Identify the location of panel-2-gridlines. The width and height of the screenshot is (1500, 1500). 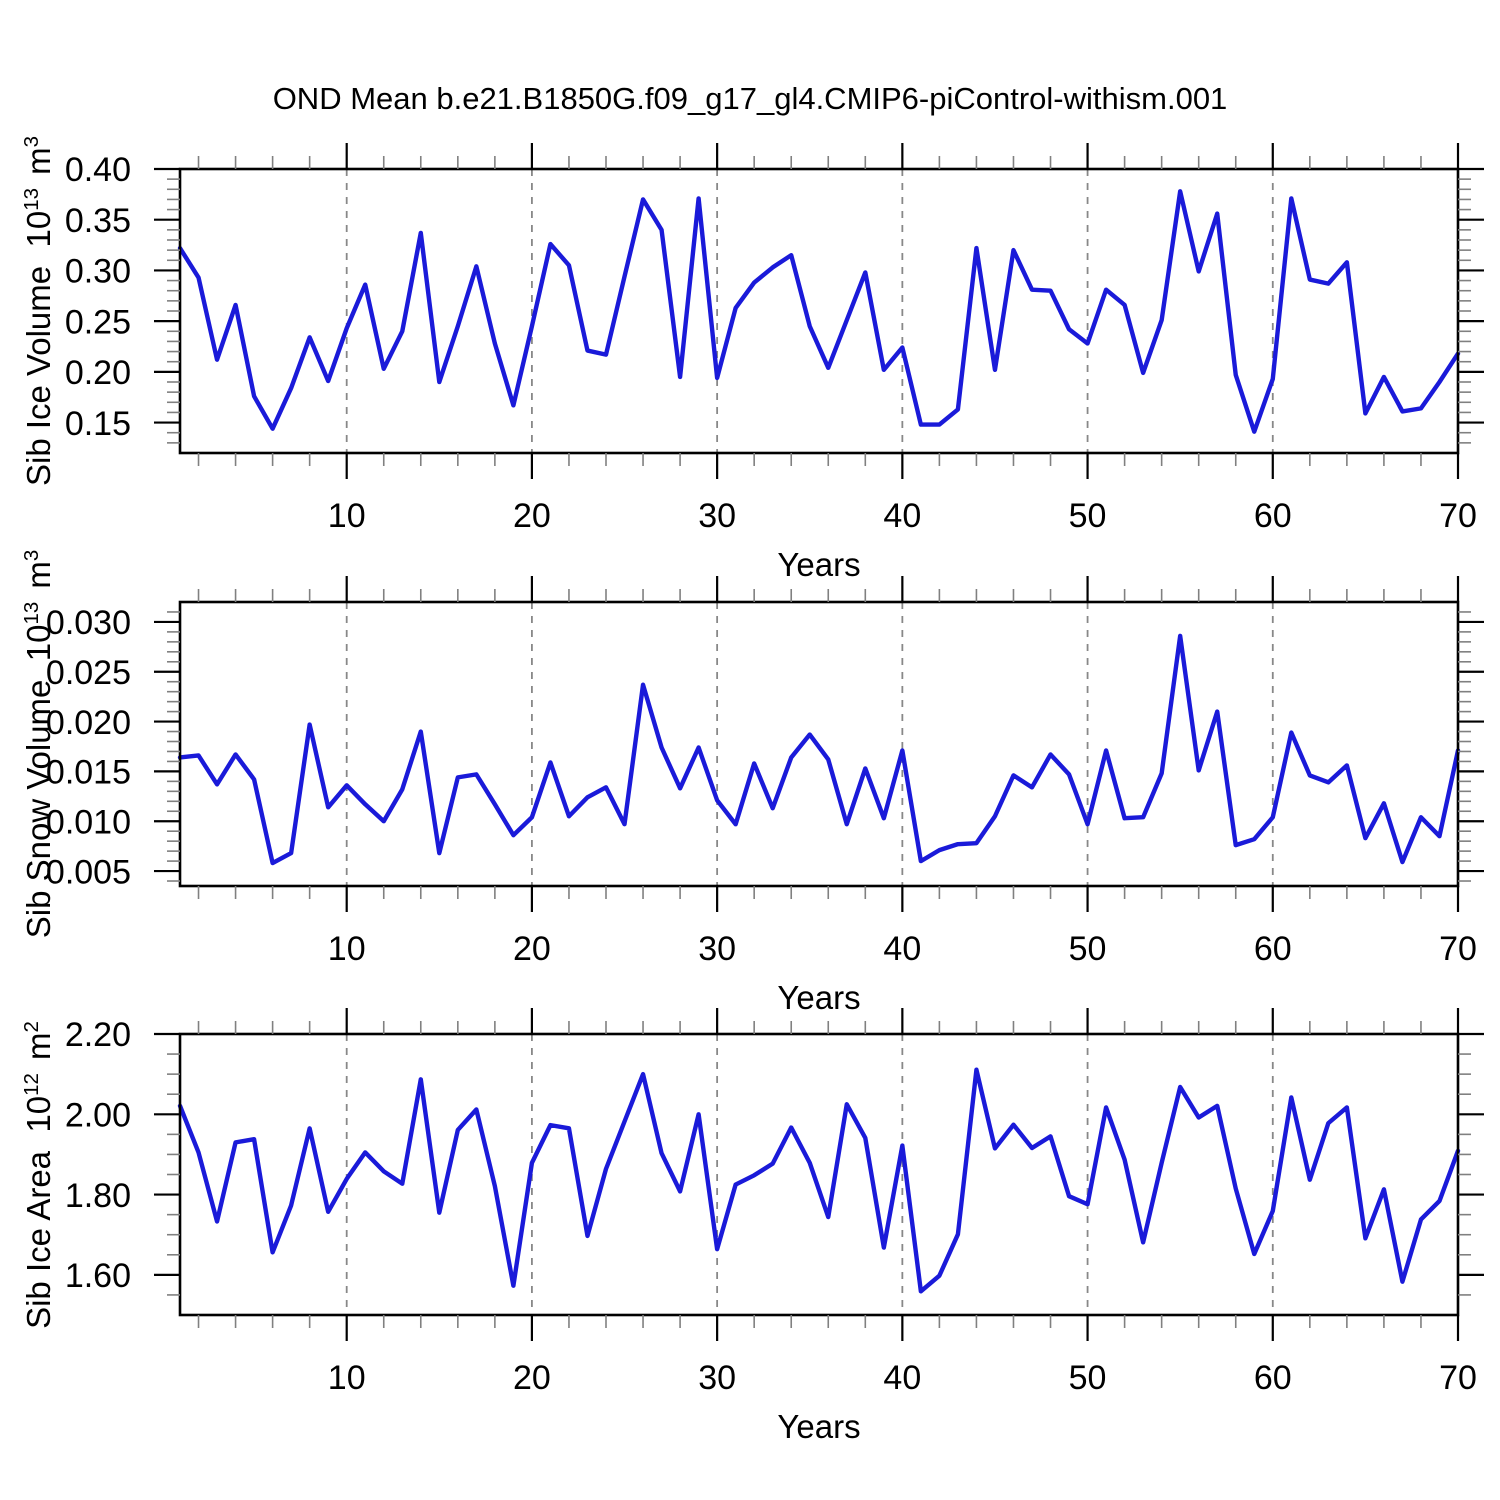
(809, 1174).